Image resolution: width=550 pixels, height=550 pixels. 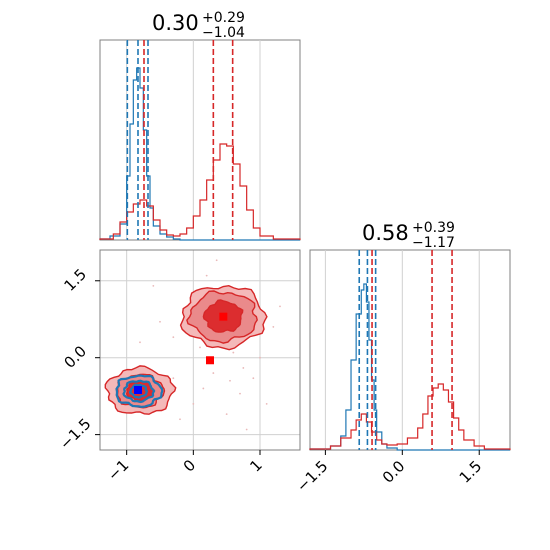 I want to click on contour-y-ticks: −1.5 0.0 1.5, so click(x=78, y=359).